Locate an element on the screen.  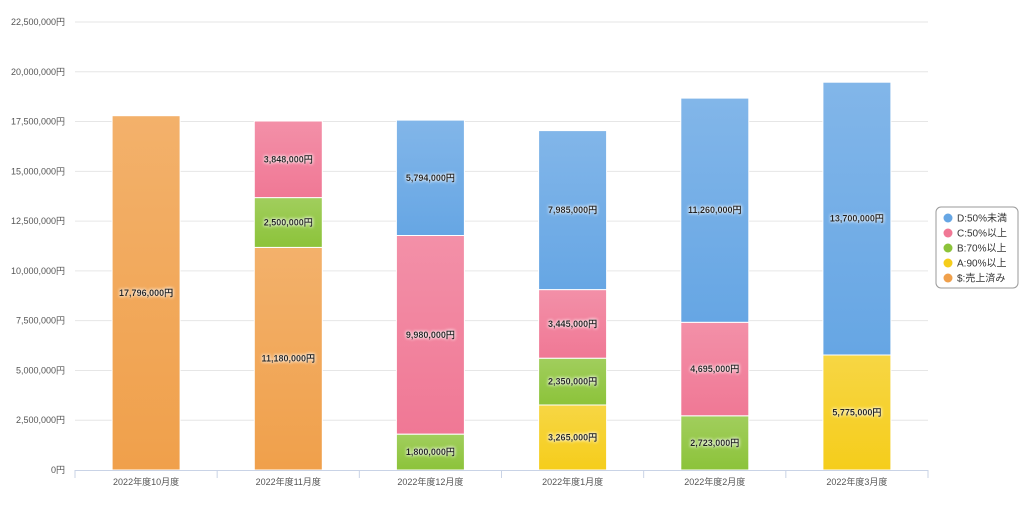
data-label: 17,796,000円 is located at coordinates (146, 293).